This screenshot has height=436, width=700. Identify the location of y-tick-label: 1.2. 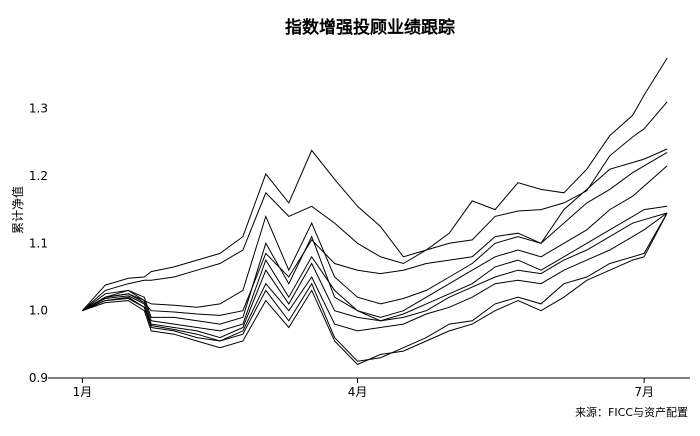
(38, 176).